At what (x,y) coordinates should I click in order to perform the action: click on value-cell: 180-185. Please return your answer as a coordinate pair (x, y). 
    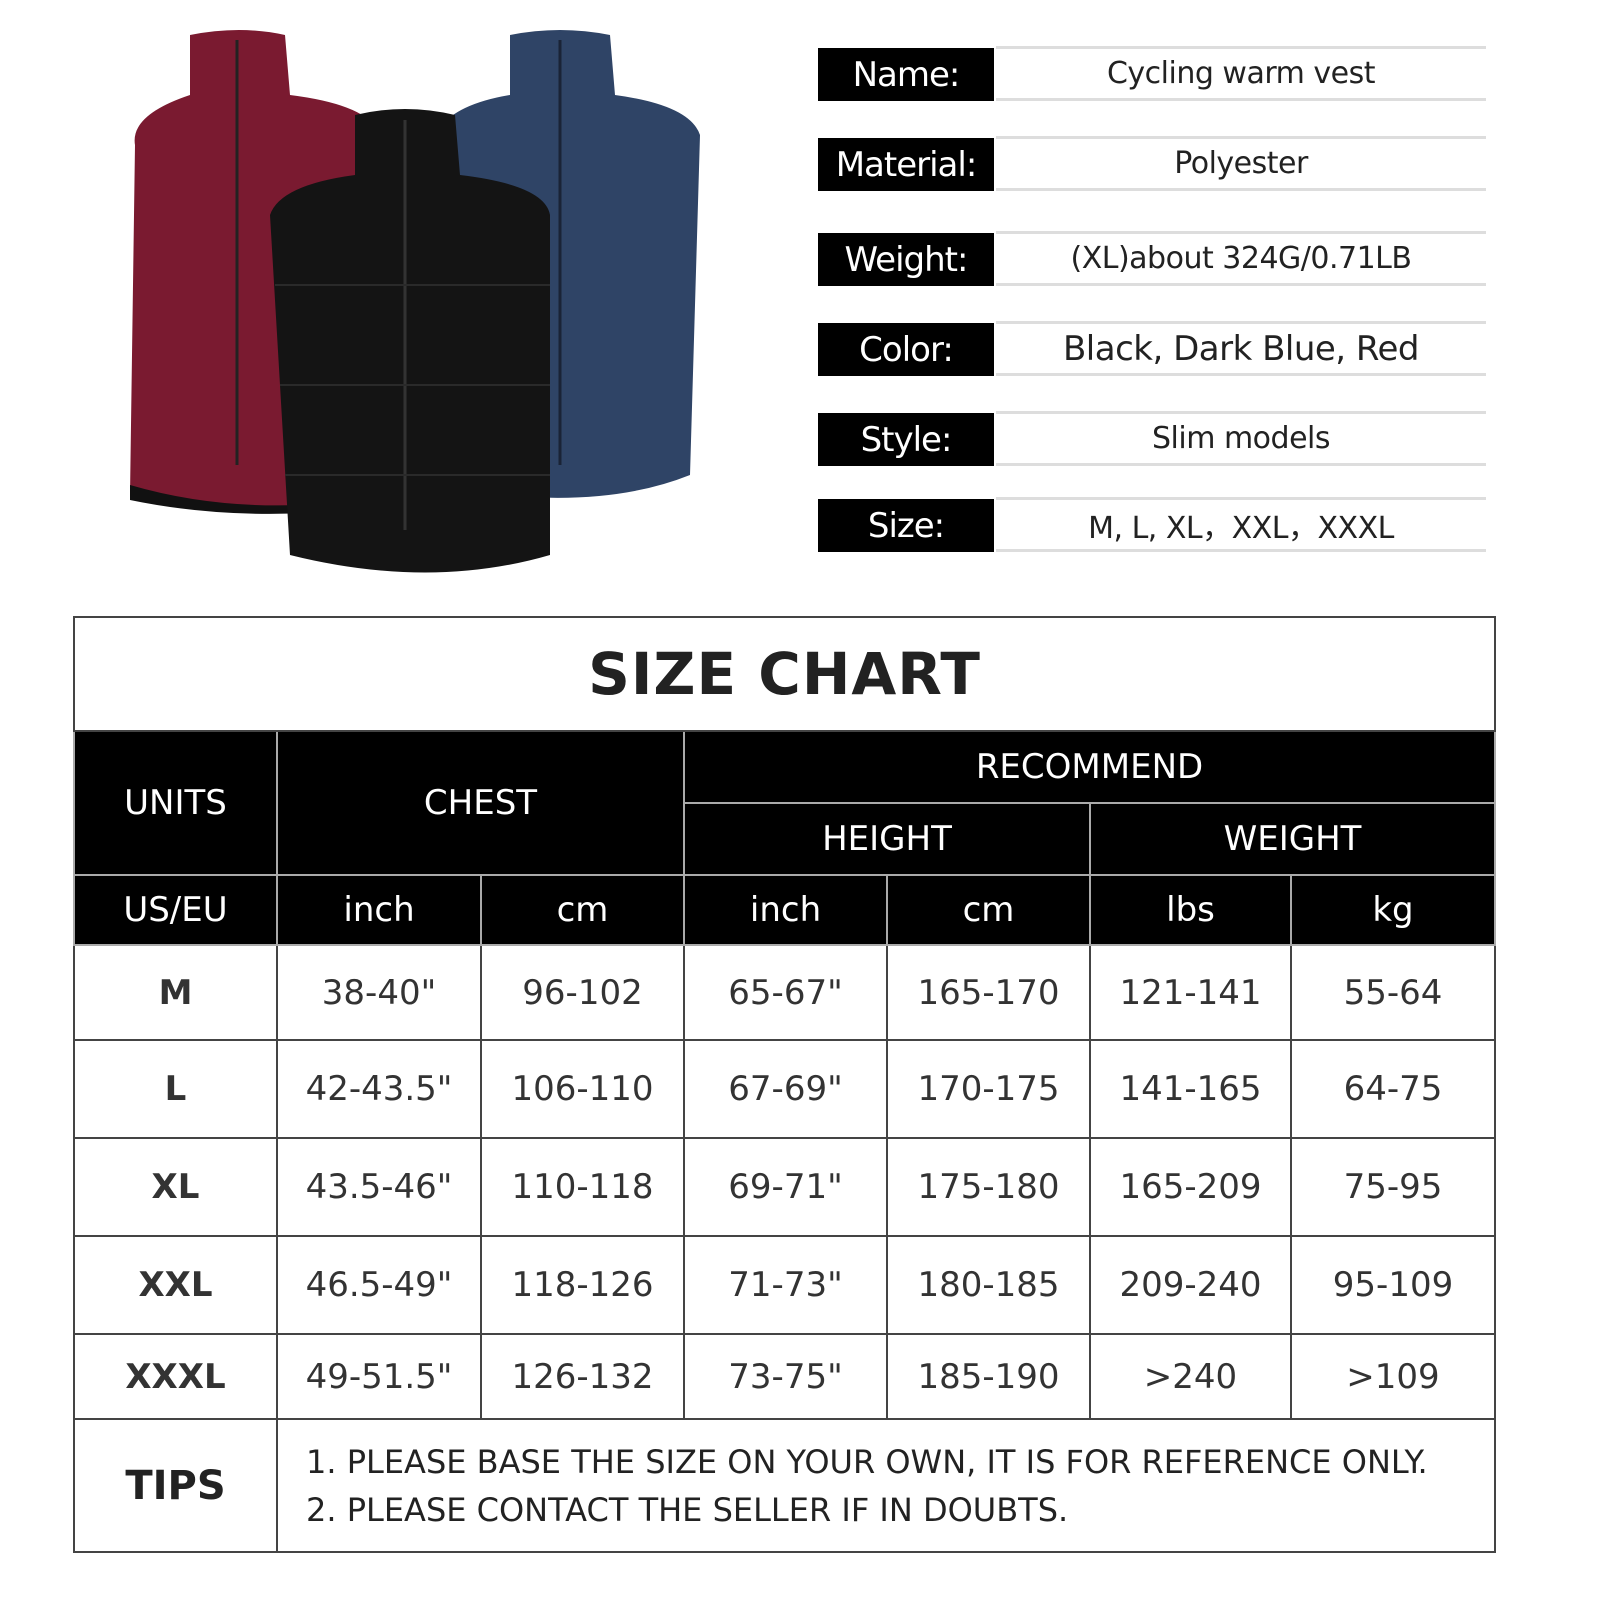
    Looking at the image, I should click on (988, 1285).